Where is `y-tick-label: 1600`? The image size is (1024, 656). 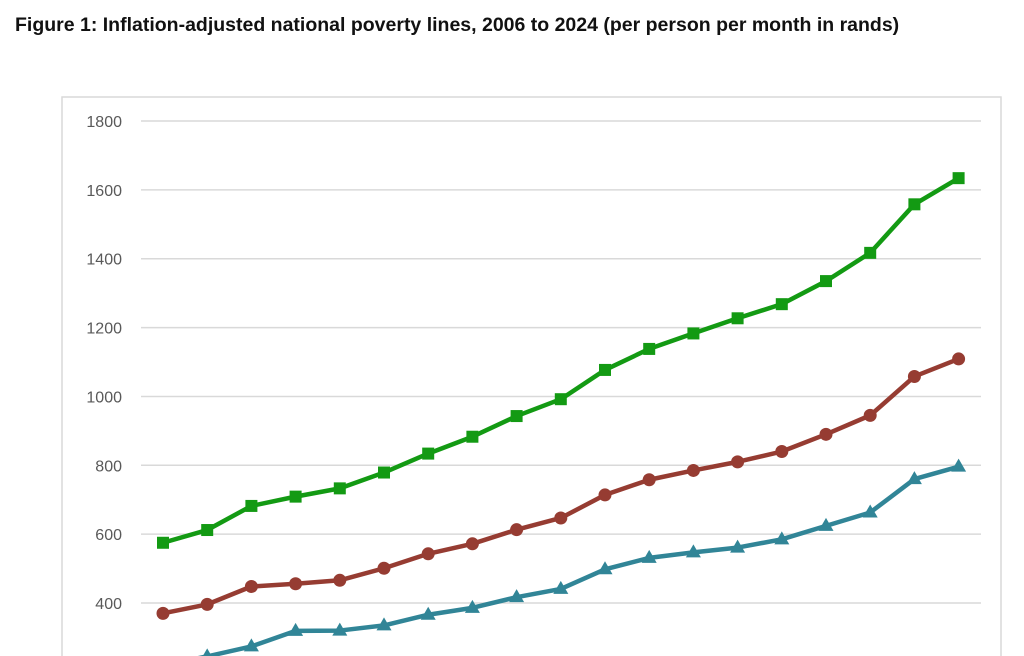 y-tick-label: 1600 is located at coordinates (104, 191).